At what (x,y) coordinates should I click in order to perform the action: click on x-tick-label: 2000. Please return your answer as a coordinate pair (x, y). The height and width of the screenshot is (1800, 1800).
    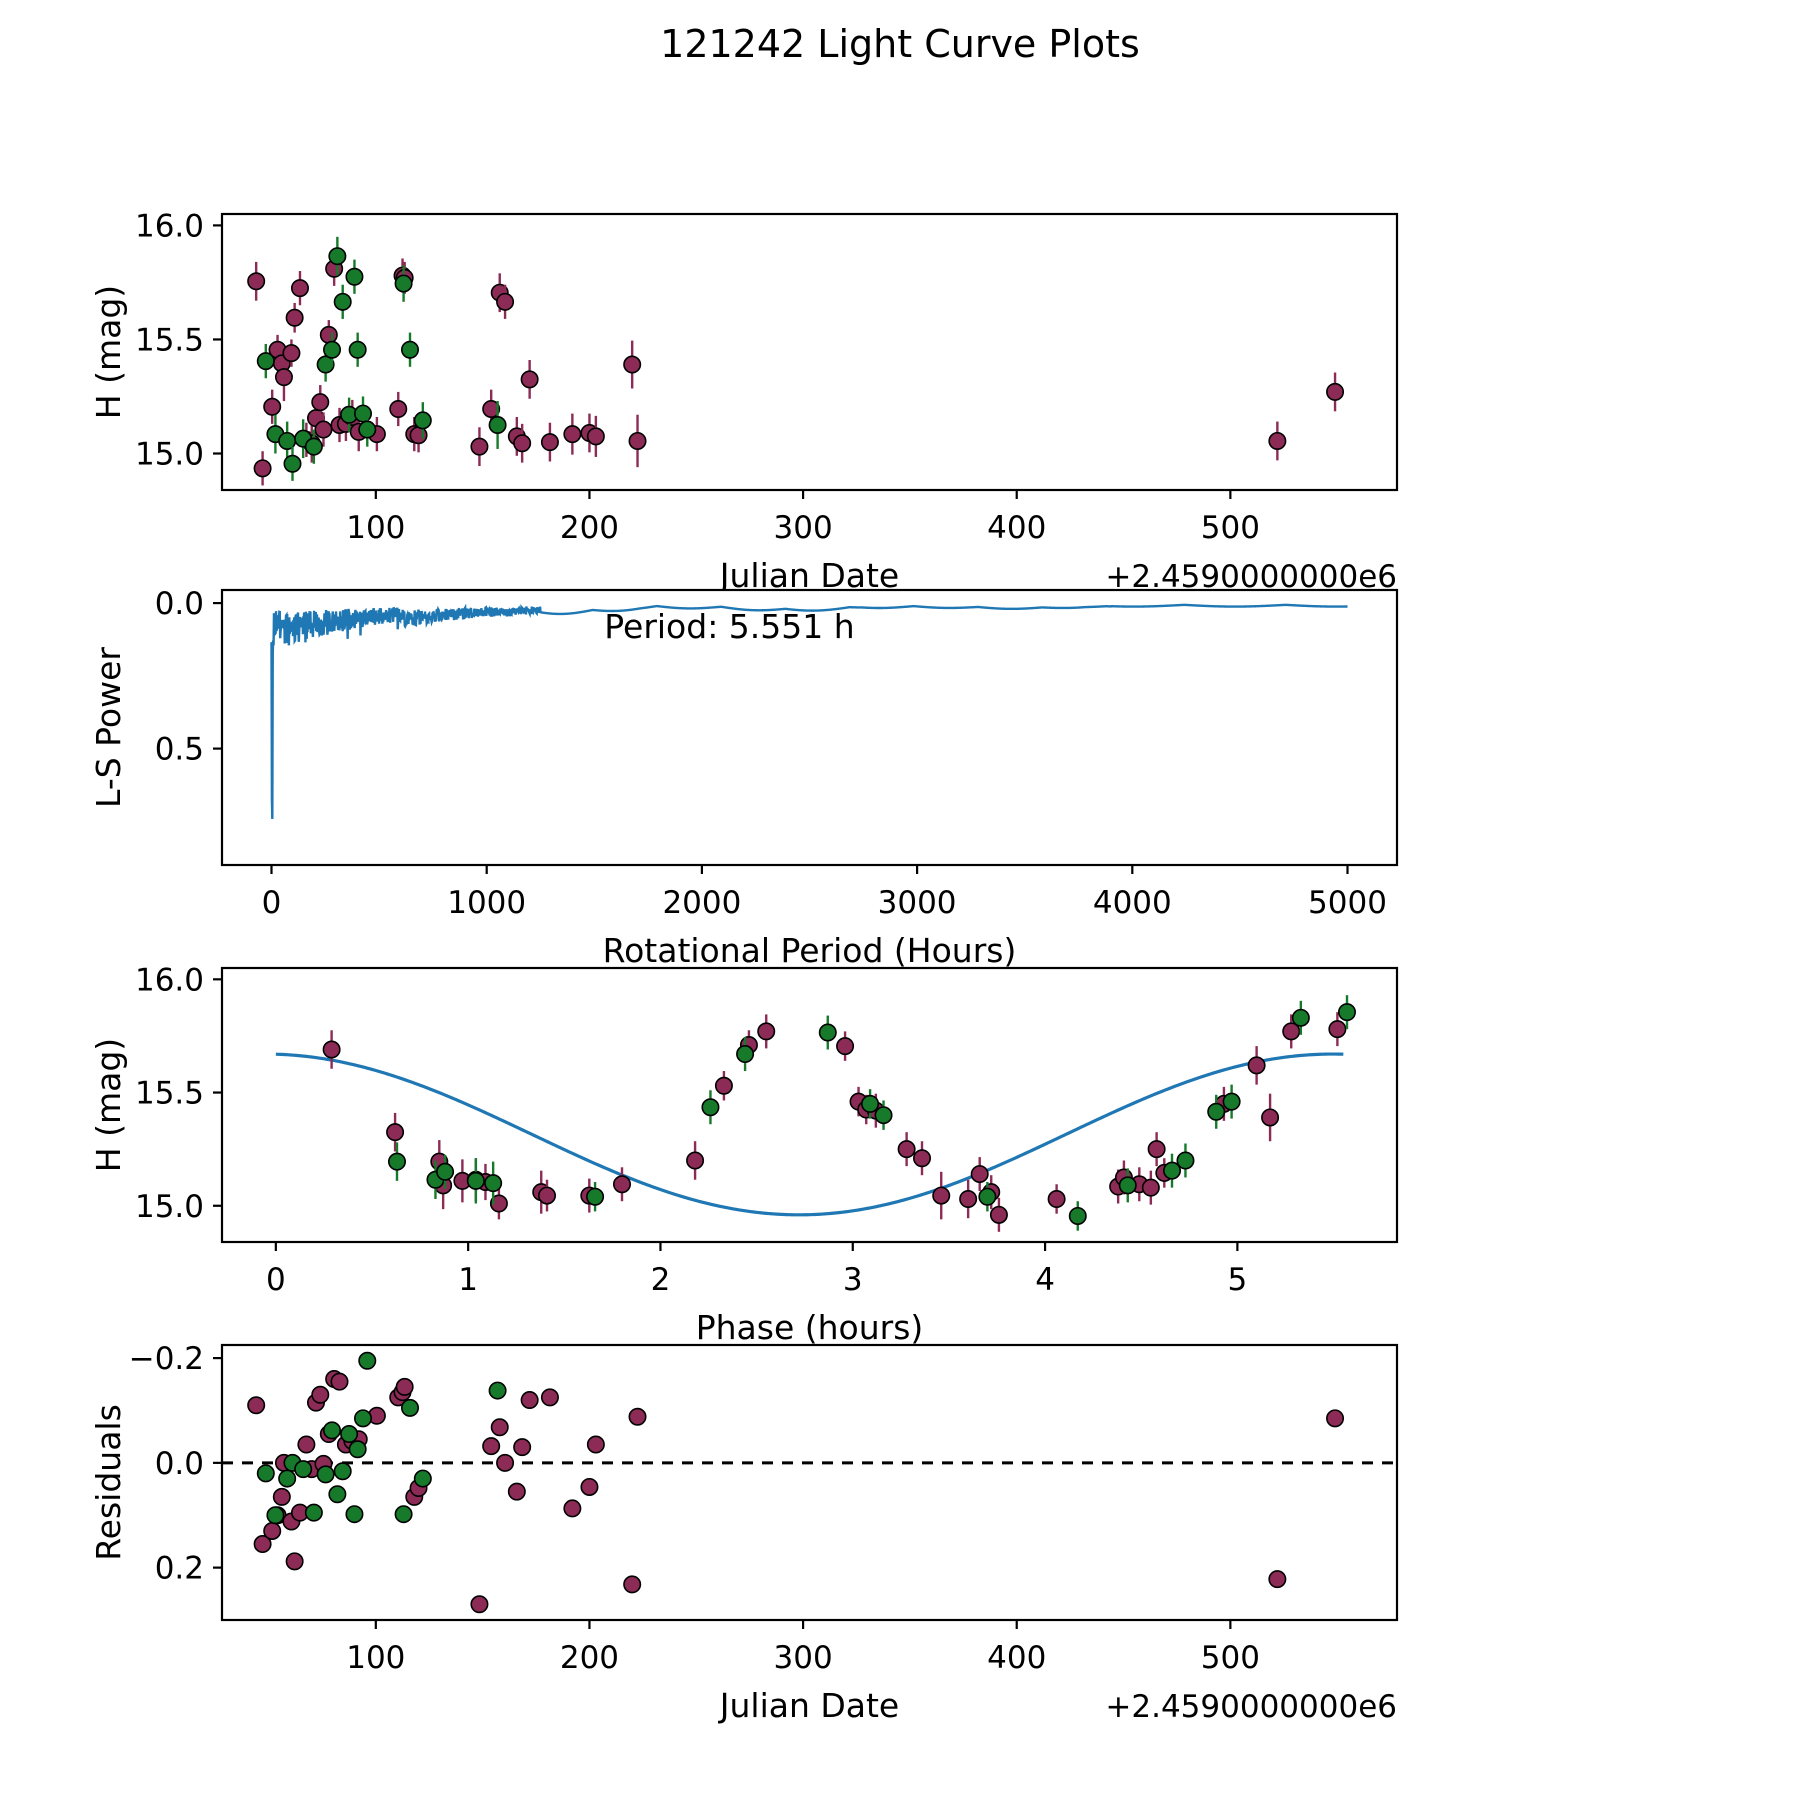
    Looking at the image, I should click on (701, 903).